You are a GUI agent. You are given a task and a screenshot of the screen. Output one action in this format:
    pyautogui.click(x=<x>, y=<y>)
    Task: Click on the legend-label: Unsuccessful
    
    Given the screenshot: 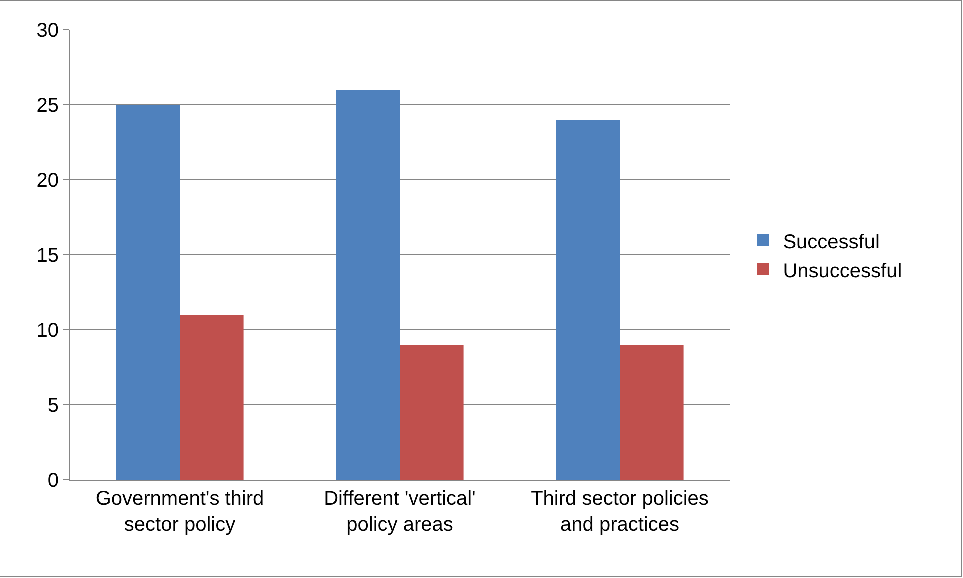 What is the action you would take?
    pyautogui.click(x=842, y=271)
    